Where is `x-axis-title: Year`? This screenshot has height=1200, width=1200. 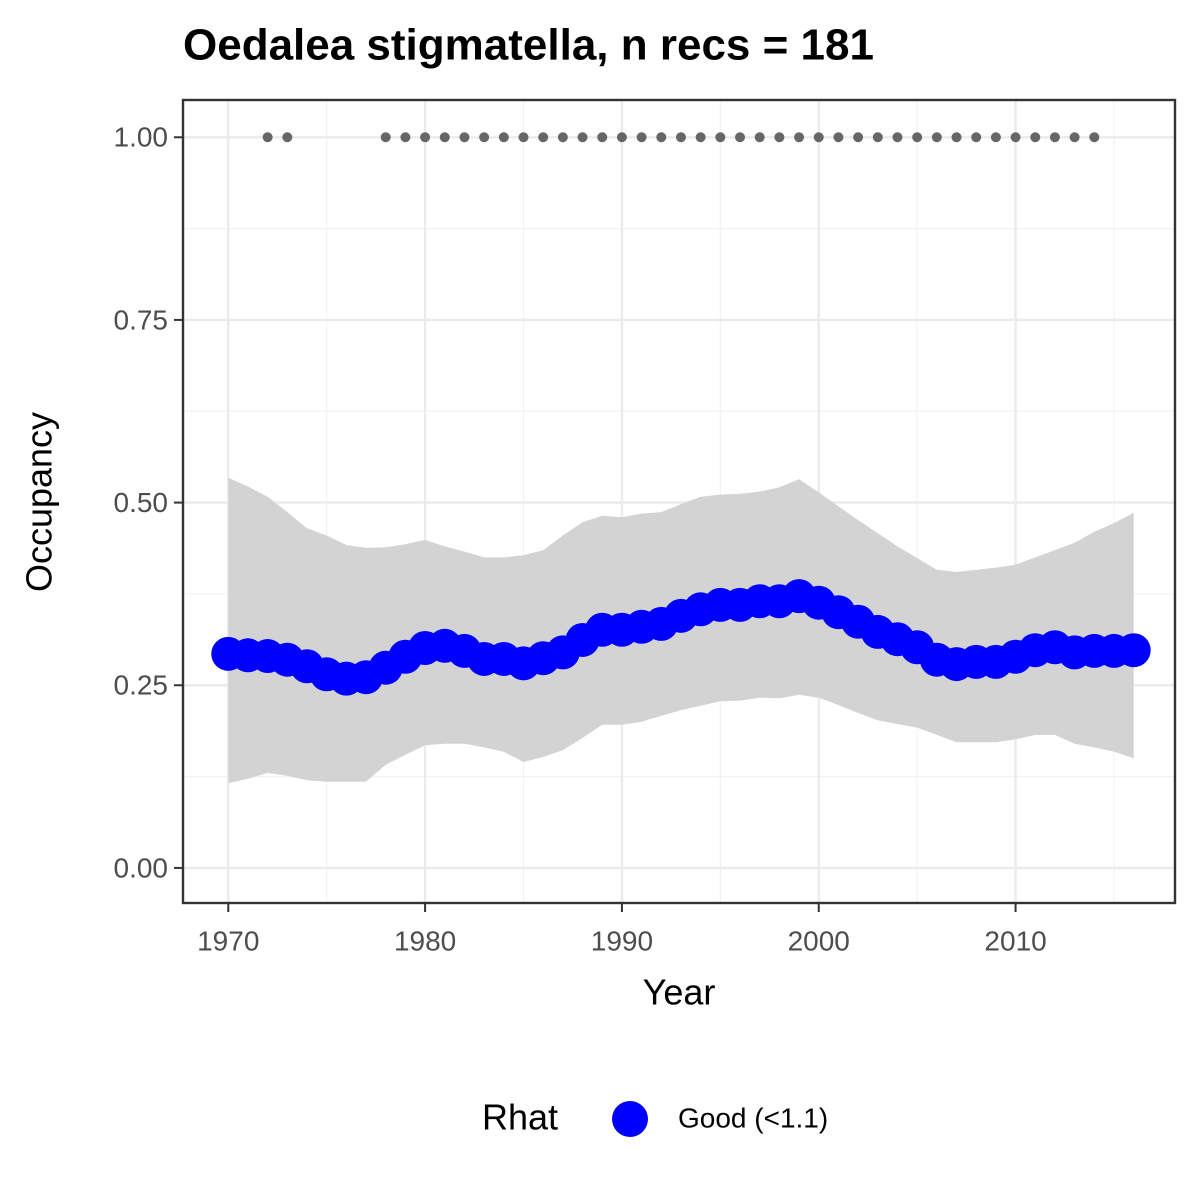
x-axis-title: Year is located at coordinates (679, 992).